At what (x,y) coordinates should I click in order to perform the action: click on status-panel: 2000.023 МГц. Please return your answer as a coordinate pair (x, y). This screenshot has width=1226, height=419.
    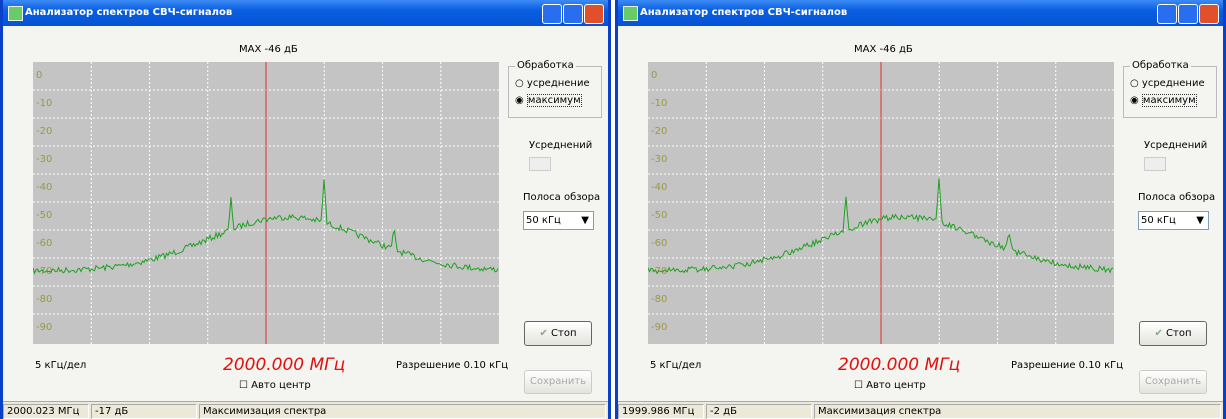
    Looking at the image, I should click on (46, 411).